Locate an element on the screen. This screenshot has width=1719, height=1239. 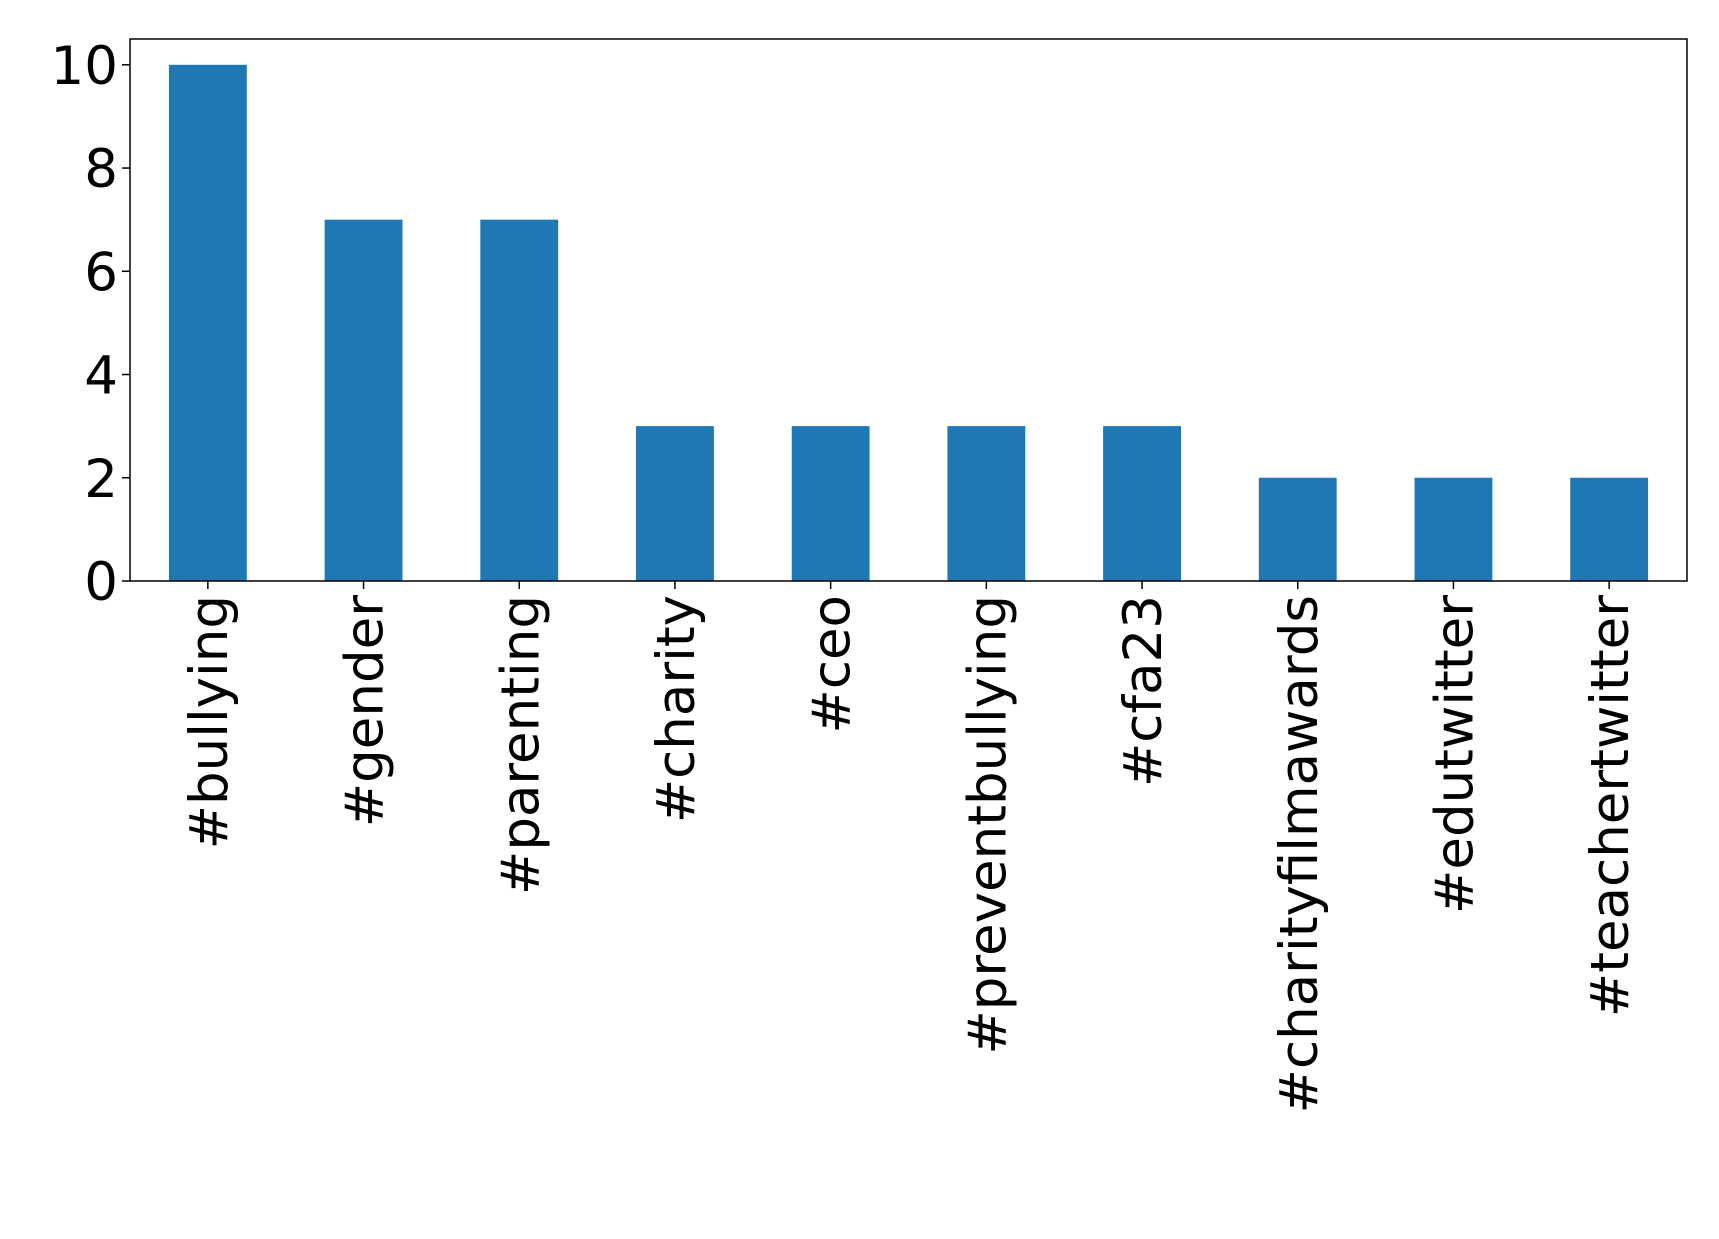
x-tick-label: #edutwitter is located at coordinates (1454, 754).